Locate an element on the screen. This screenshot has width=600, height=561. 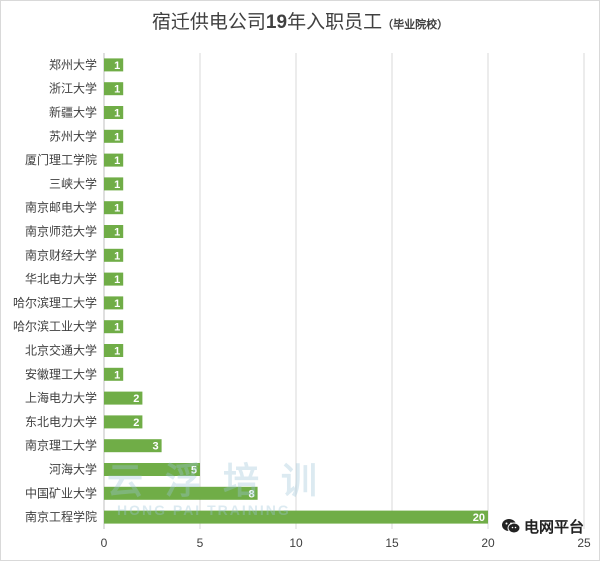
title-main-2: 年入职员工 is located at coordinates (335, 22).